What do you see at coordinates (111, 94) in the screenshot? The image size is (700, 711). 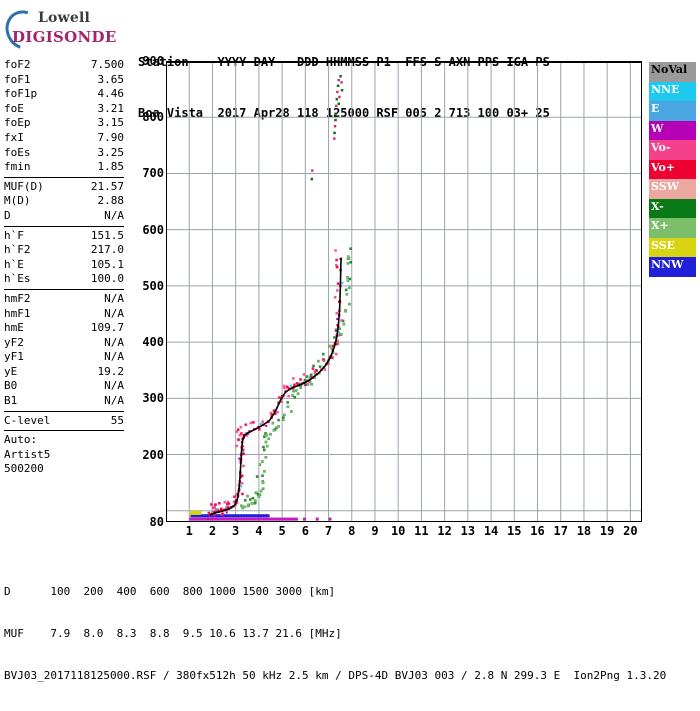 I see `param-value: 4.46` at bounding box center [111, 94].